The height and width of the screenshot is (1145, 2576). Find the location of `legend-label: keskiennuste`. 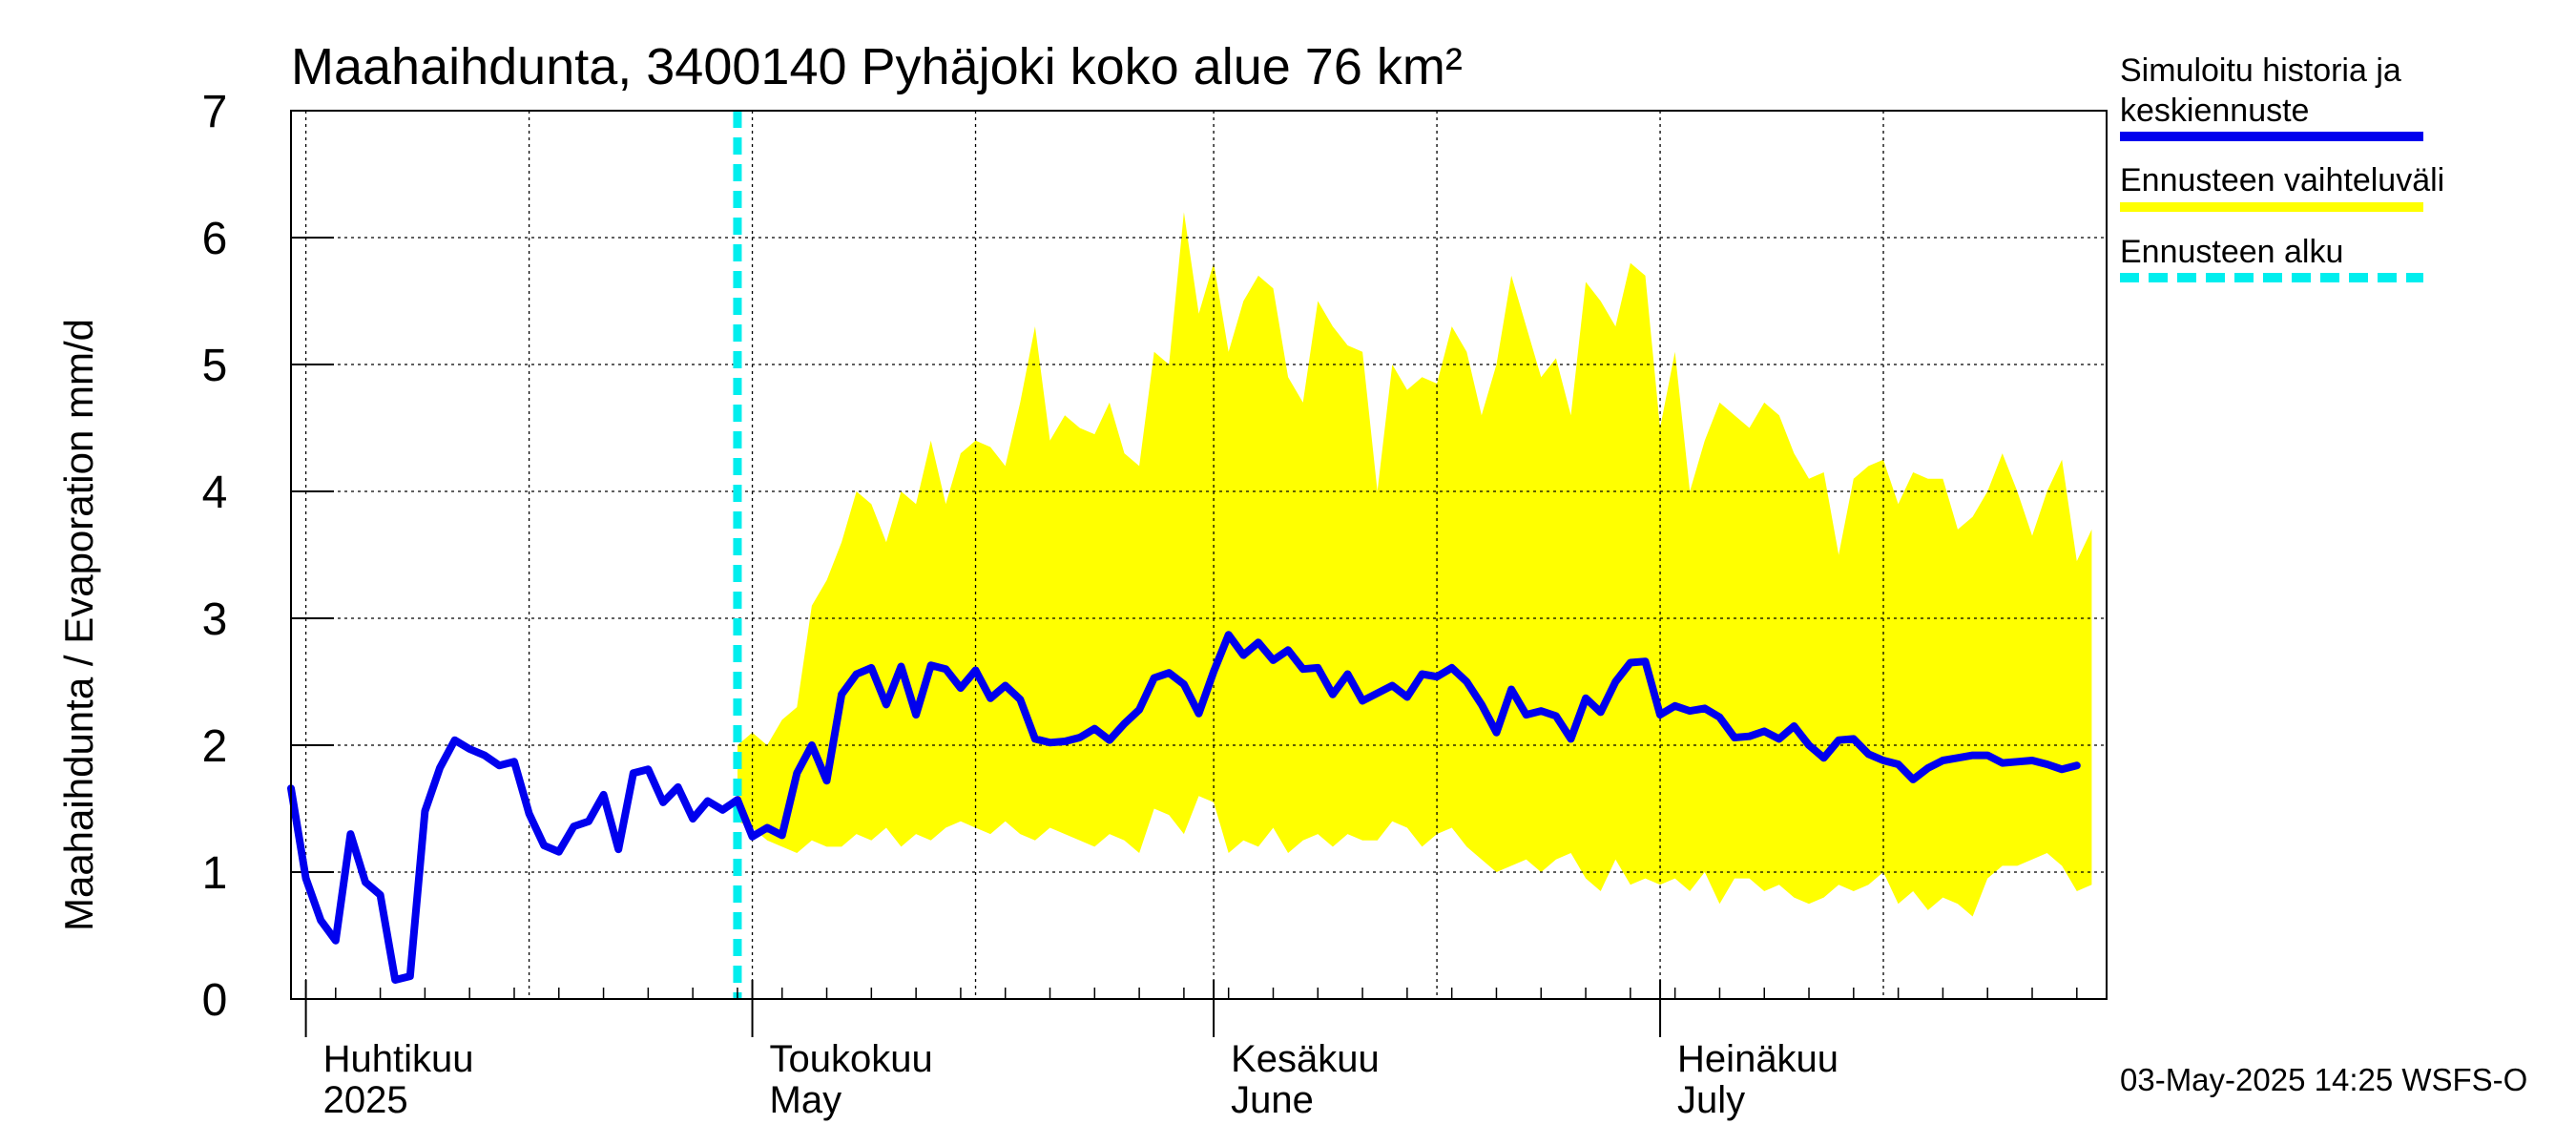

legend-label: keskiennuste is located at coordinates (2214, 111).